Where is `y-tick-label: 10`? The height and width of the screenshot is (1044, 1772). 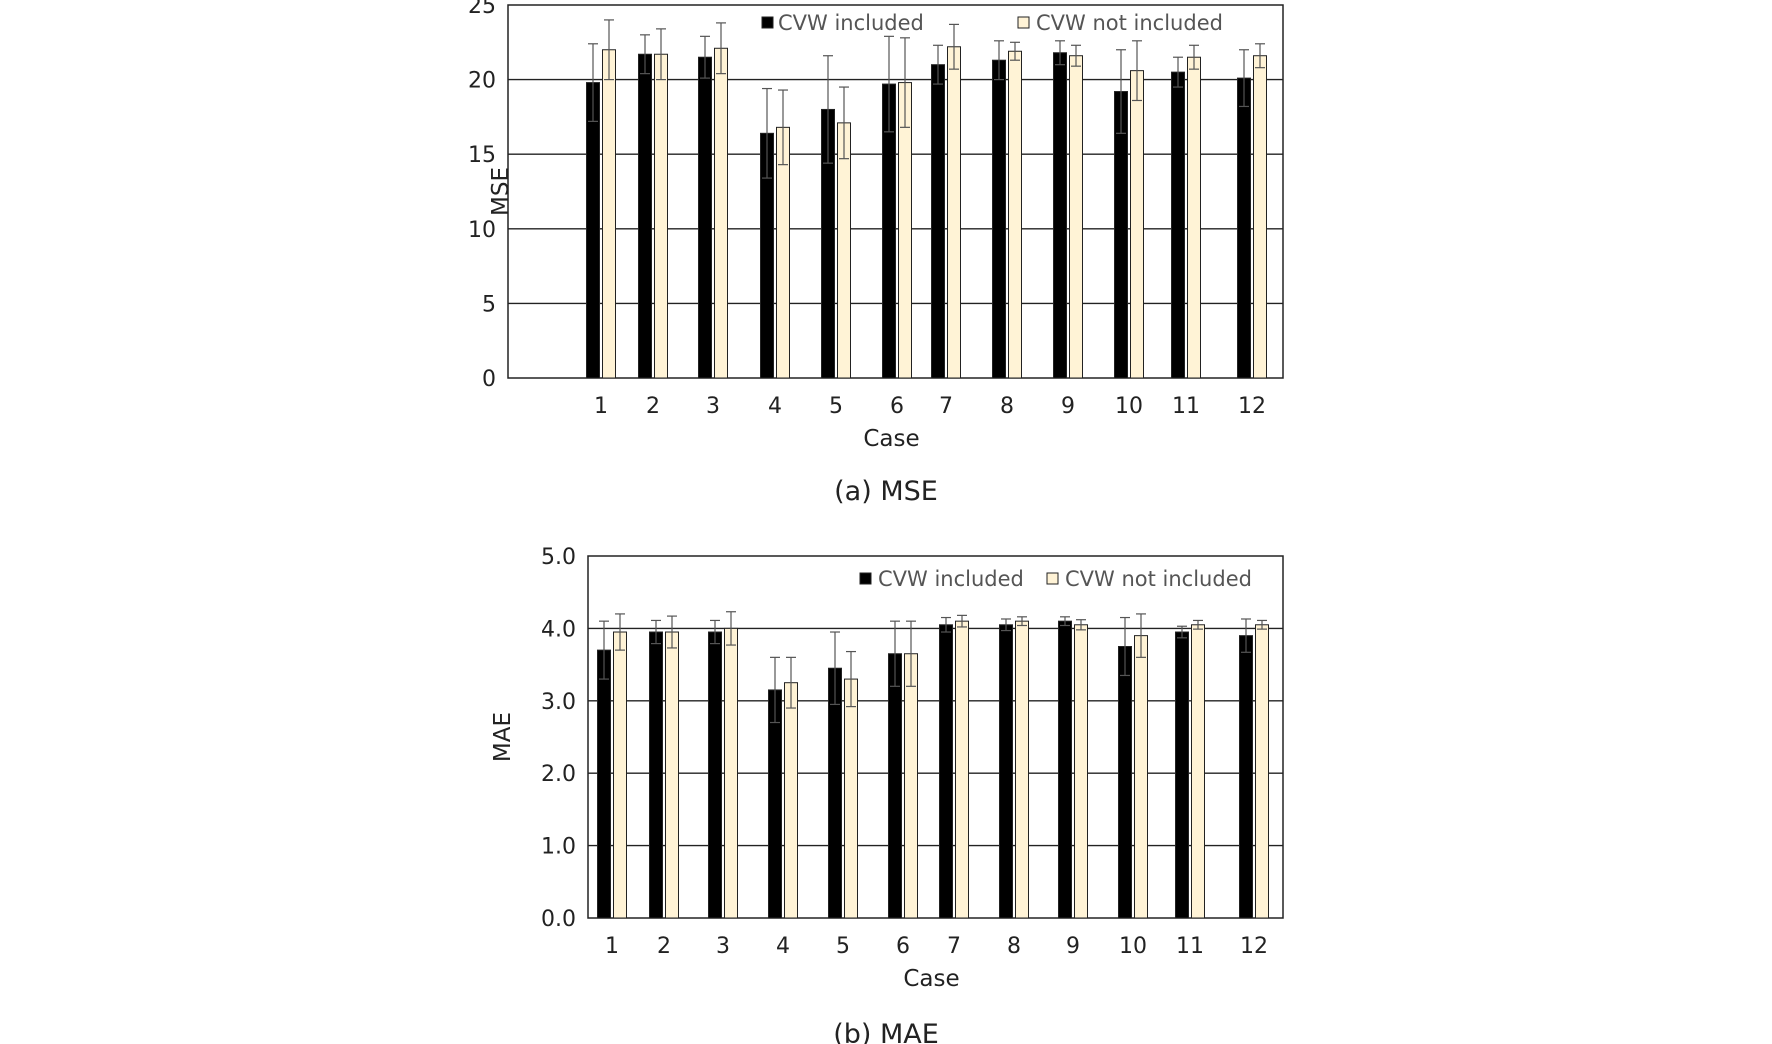 y-tick-label: 10 is located at coordinates (482, 230).